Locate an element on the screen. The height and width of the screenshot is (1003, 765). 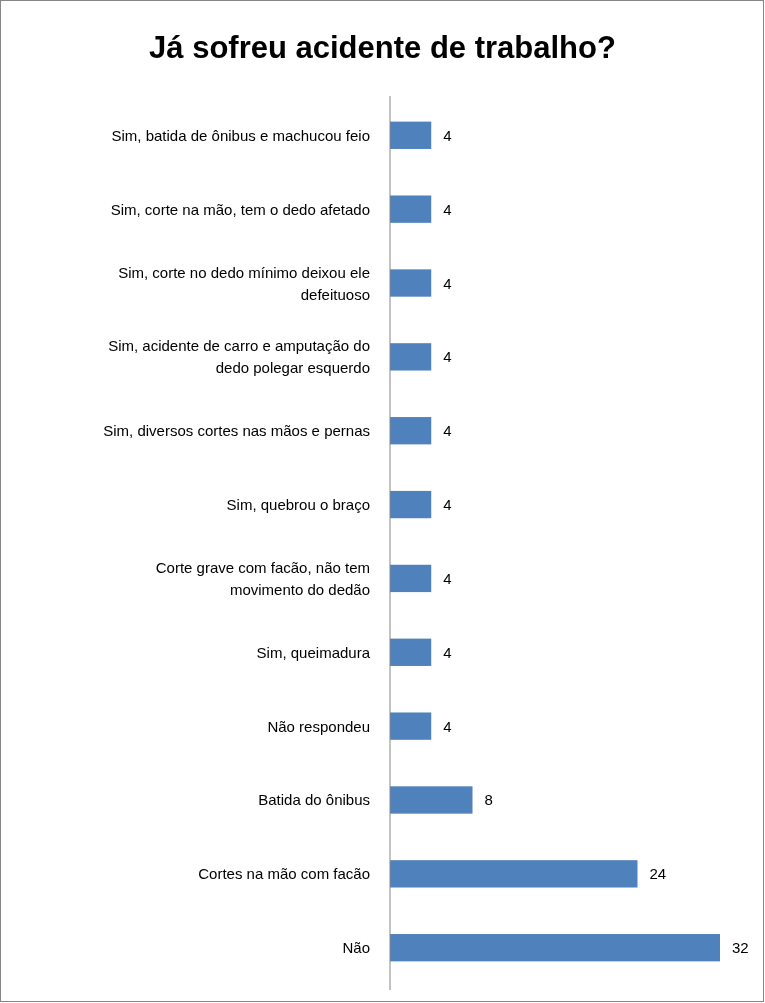
chart-title: Já sofreu acidente de trabalho? is located at coordinates (382, 47).